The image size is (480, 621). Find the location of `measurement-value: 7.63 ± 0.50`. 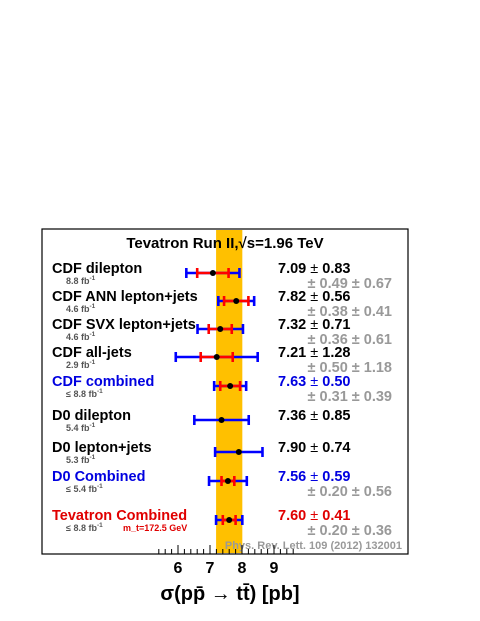

measurement-value: 7.63 ± 0.50 is located at coordinates (314, 382).